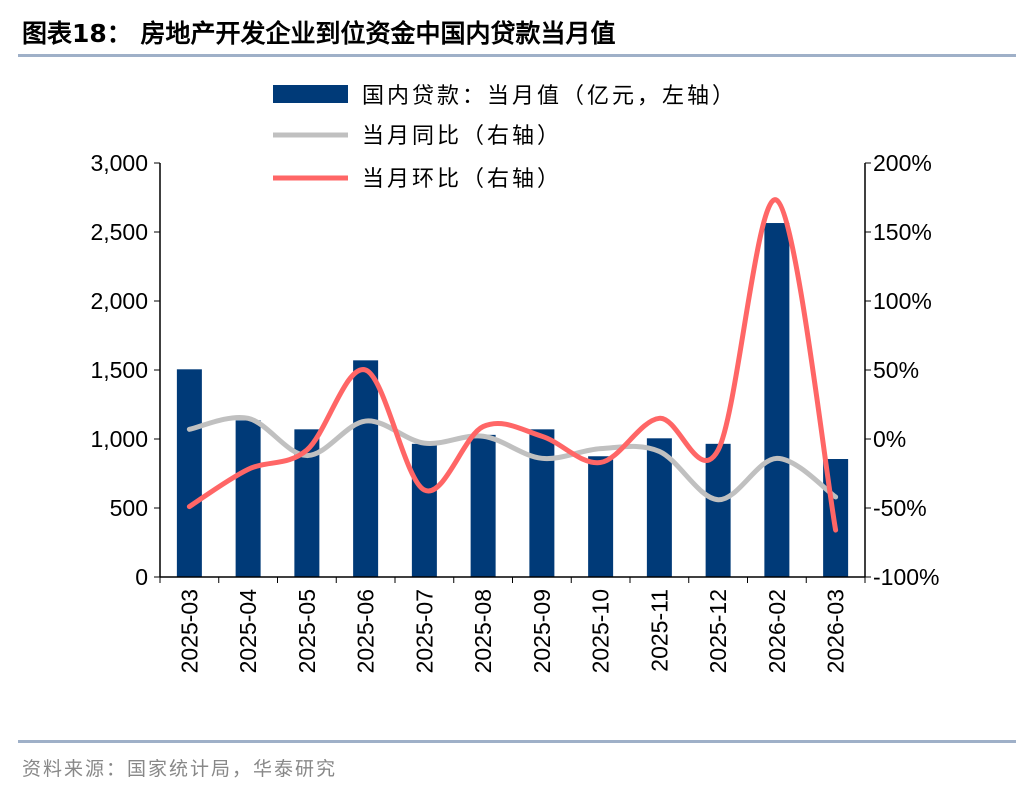  What do you see at coordinates (900, 508) in the screenshot?
I see `right-tick-label: -50%` at bounding box center [900, 508].